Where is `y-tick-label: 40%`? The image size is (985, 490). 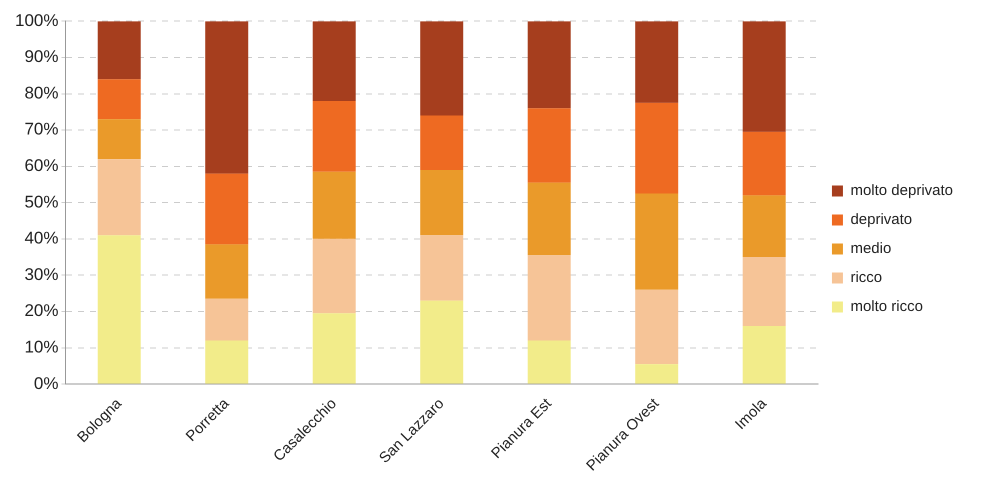 y-tick-label: 40% is located at coordinates (41, 238).